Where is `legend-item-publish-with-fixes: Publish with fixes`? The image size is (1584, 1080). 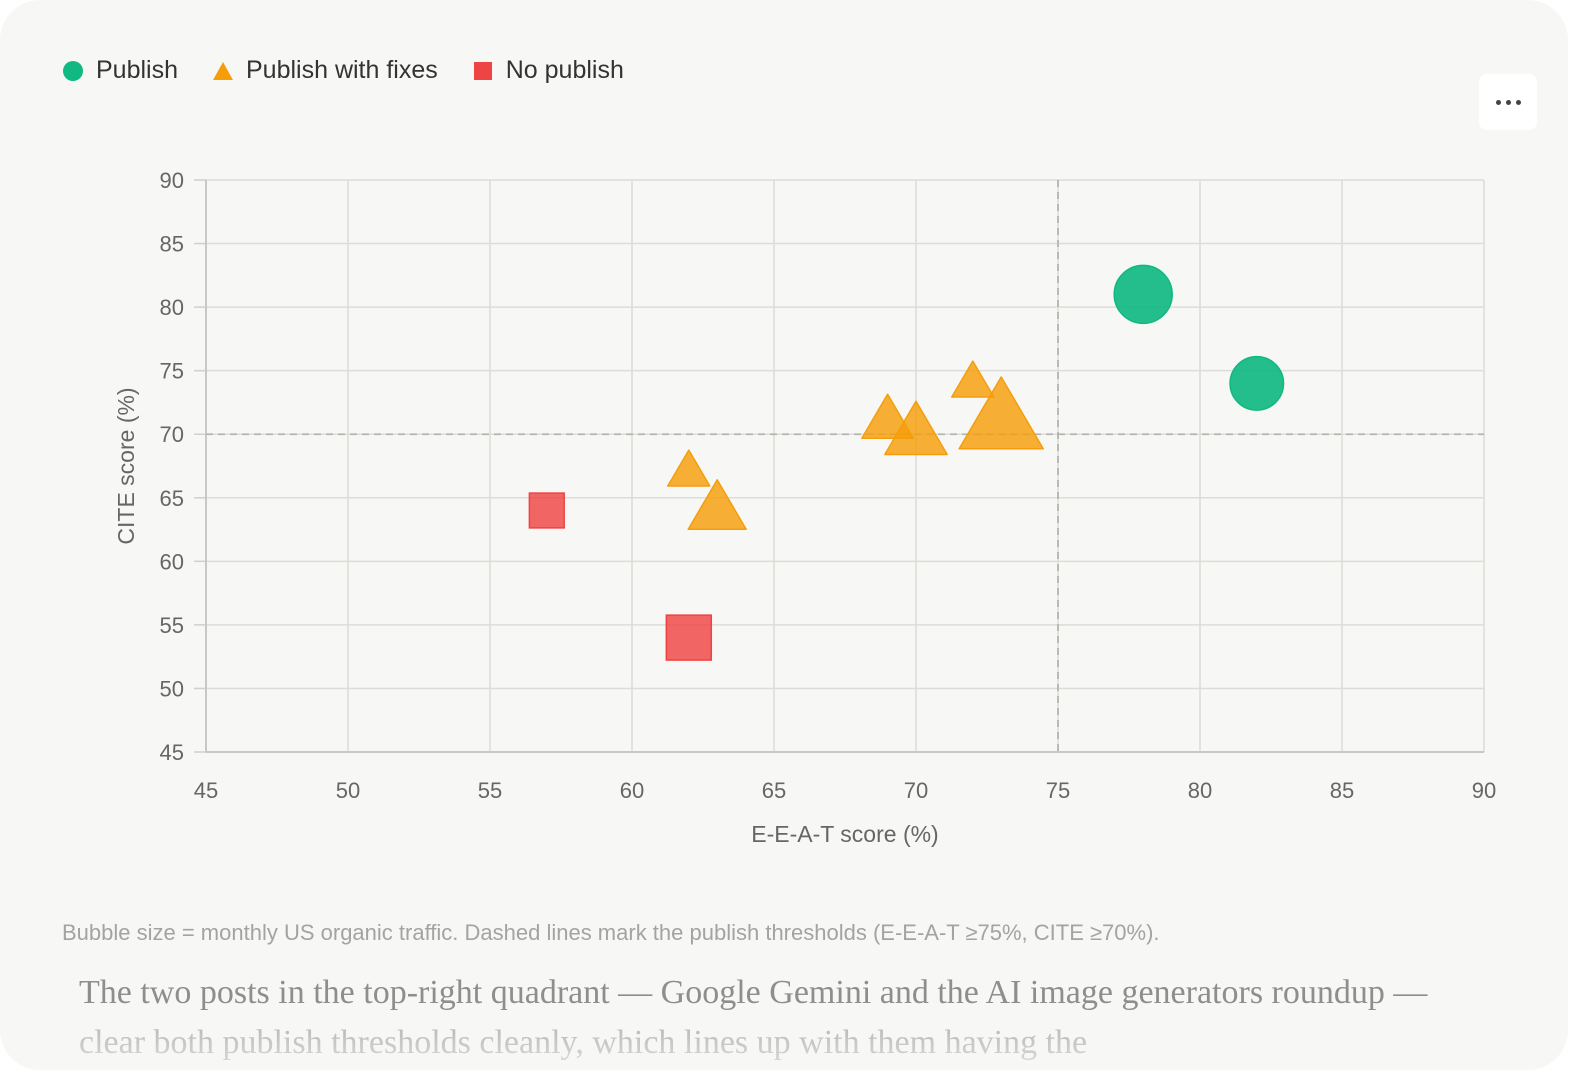
legend-item-publish-with-fixes: Publish with fixes is located at coordinates (325, 70).